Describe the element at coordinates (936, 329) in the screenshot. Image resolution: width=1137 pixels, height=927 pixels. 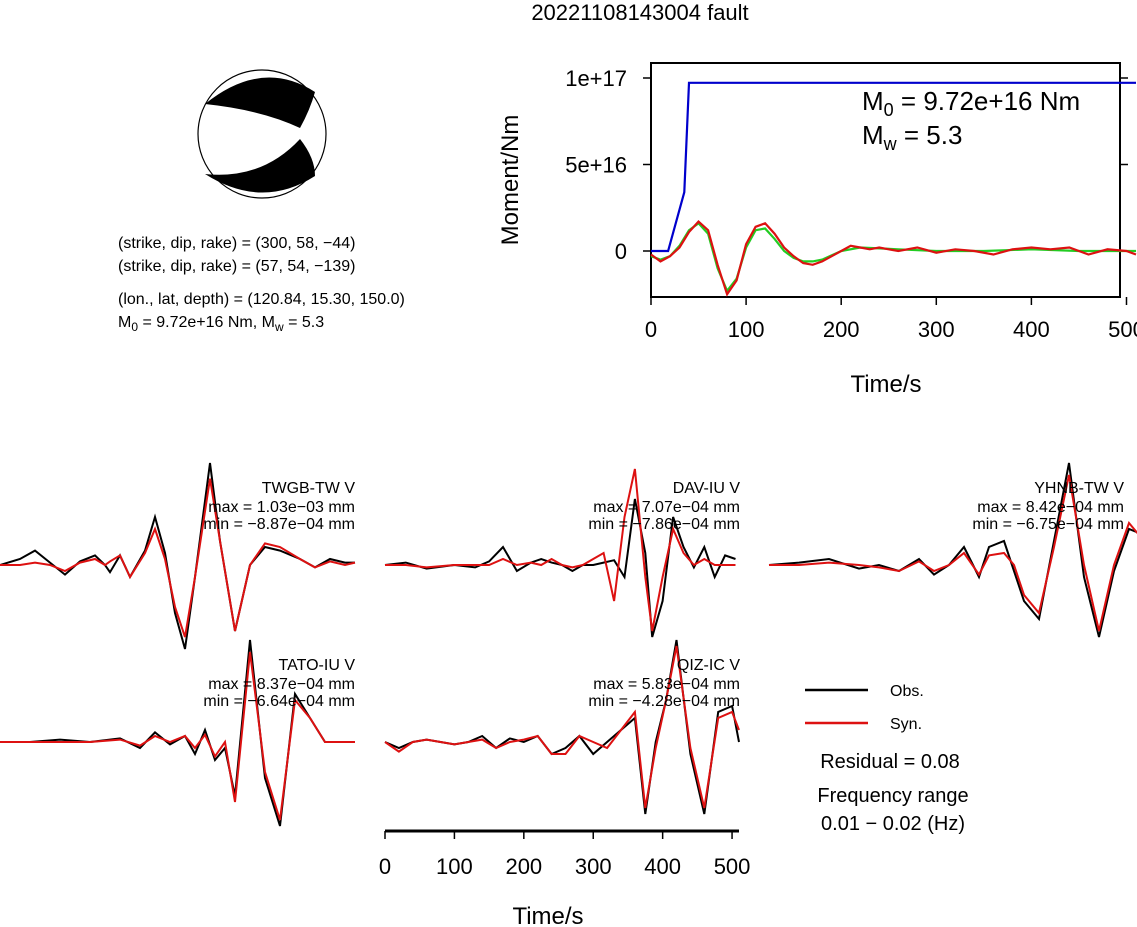
I see `moment-xtick-label: 300` at that location.